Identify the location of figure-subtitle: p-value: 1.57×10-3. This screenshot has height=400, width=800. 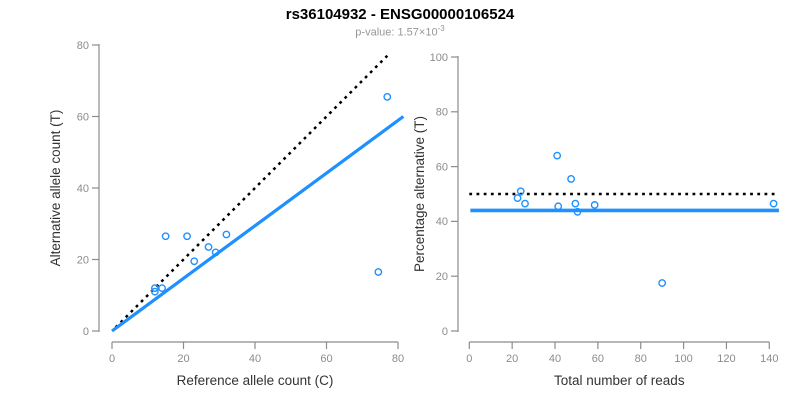
(400, 31).